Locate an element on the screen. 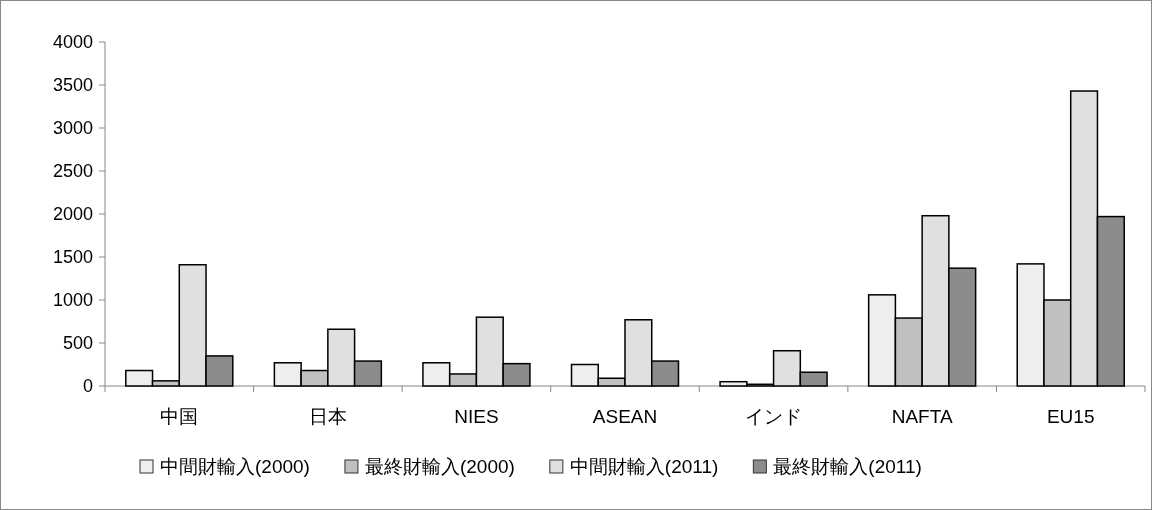 The width and height of the screenshot is (1152, 510). y-tick-label: 500 is located at coordinates (77, 343).